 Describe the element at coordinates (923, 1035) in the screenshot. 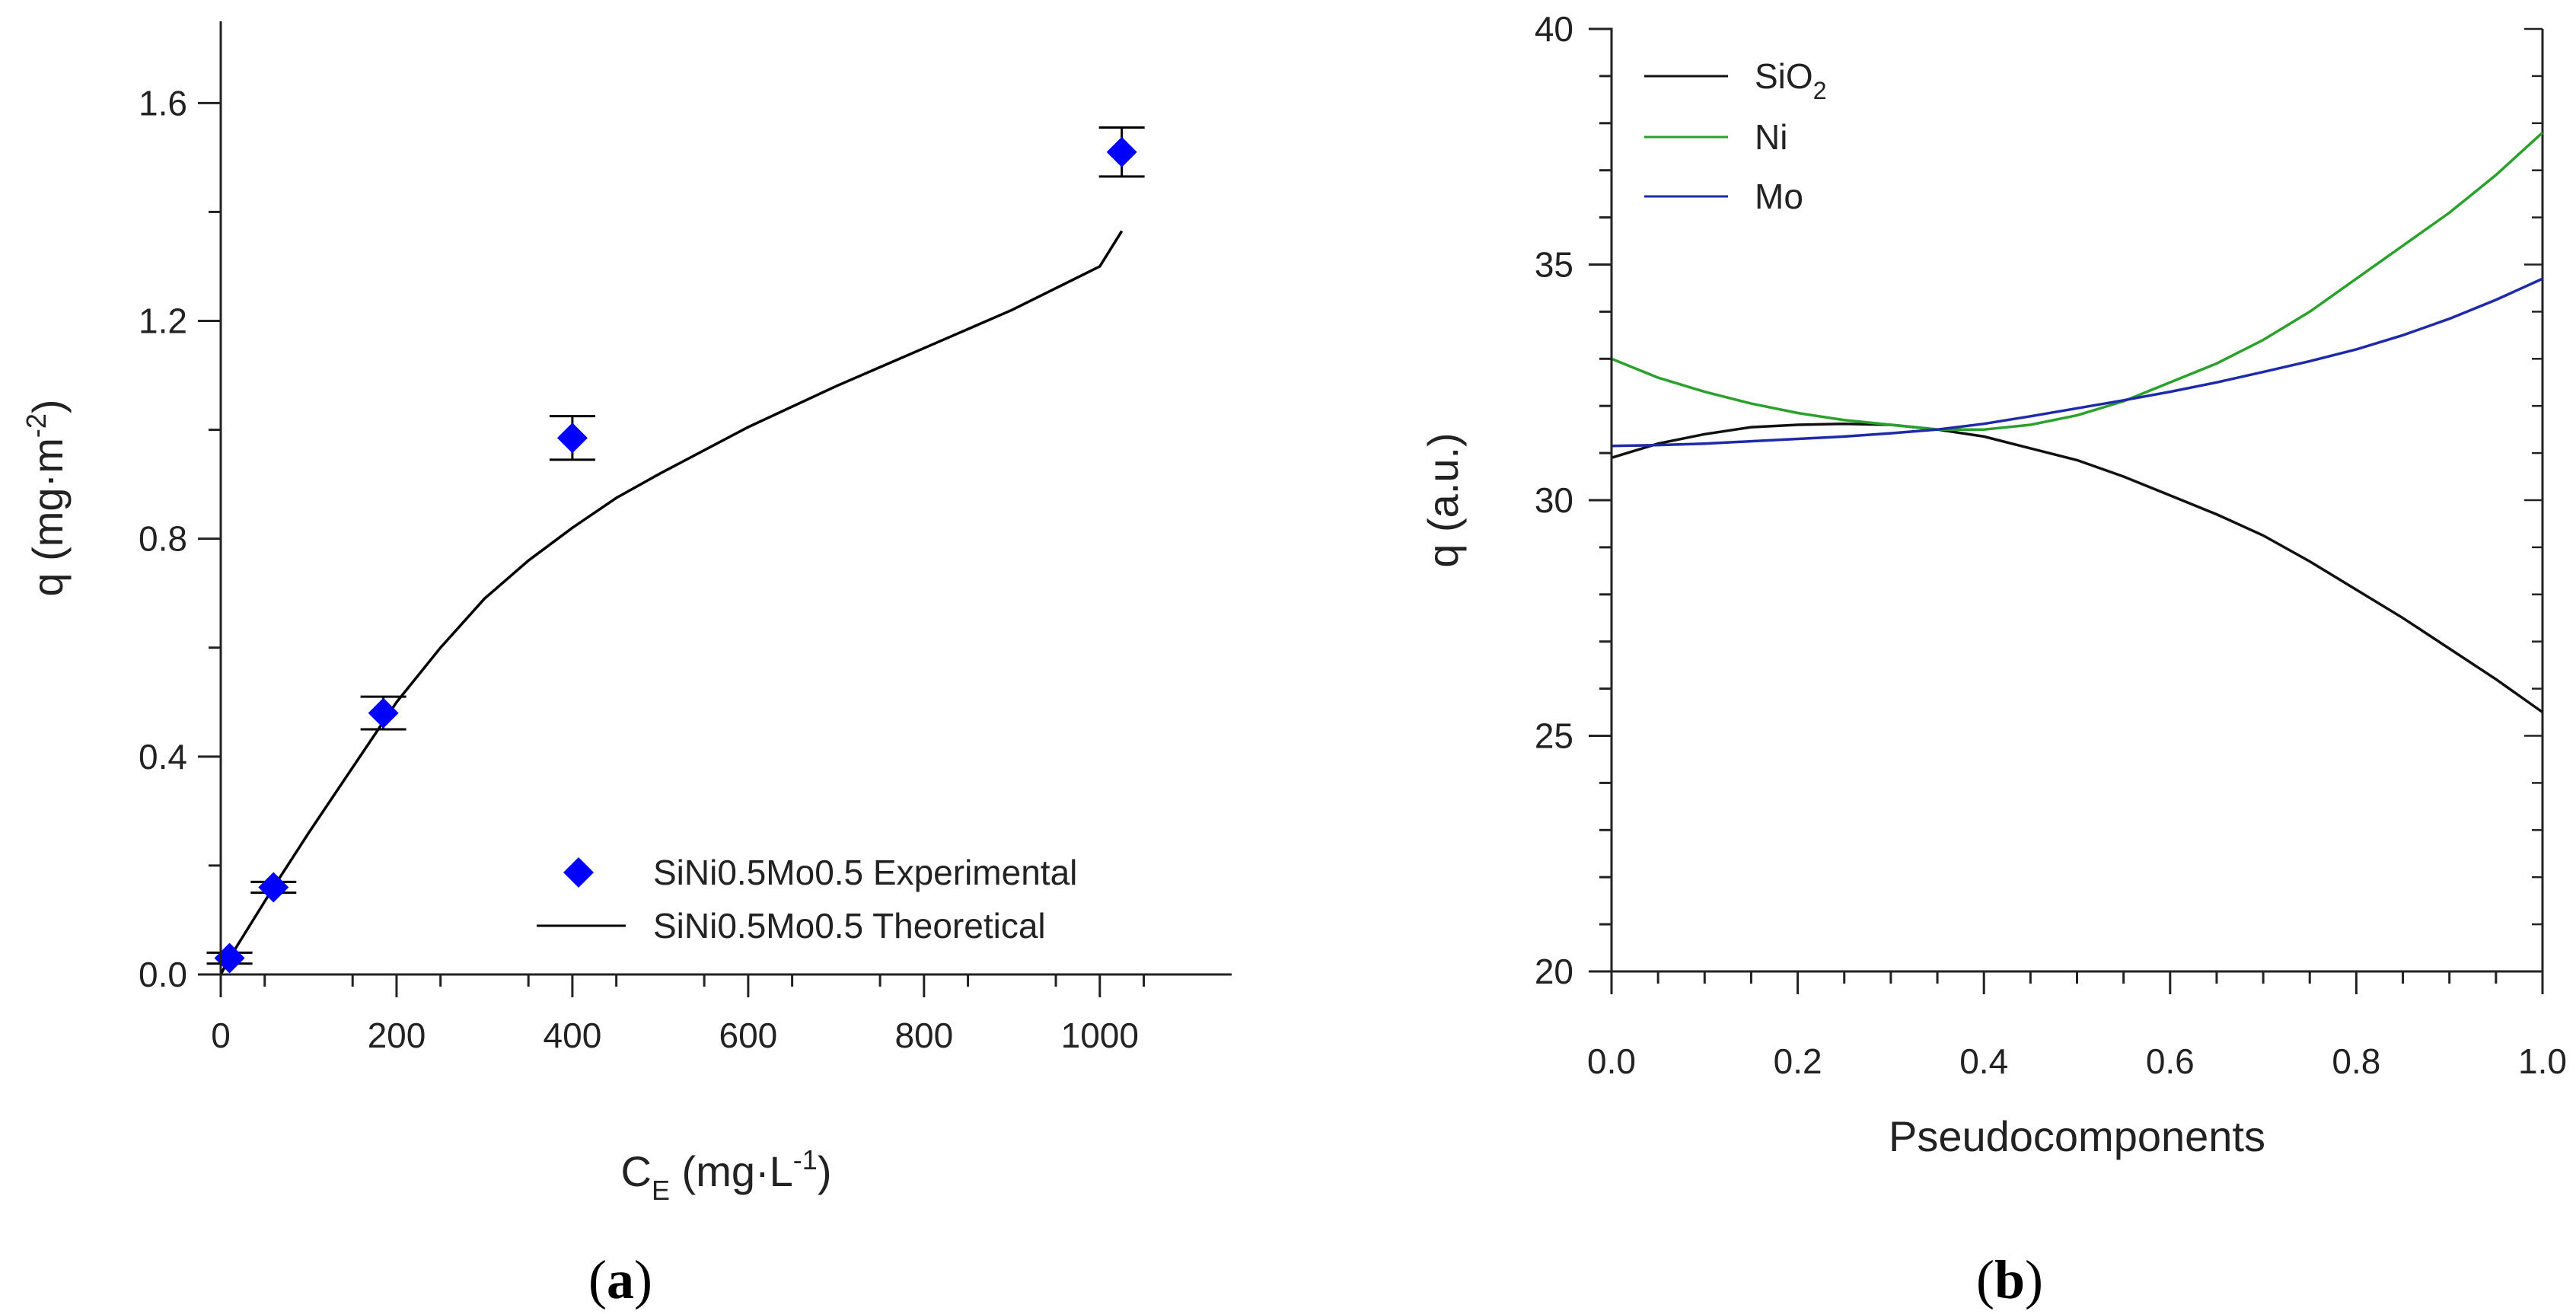

I see `x-tick-label: 800` at that location.